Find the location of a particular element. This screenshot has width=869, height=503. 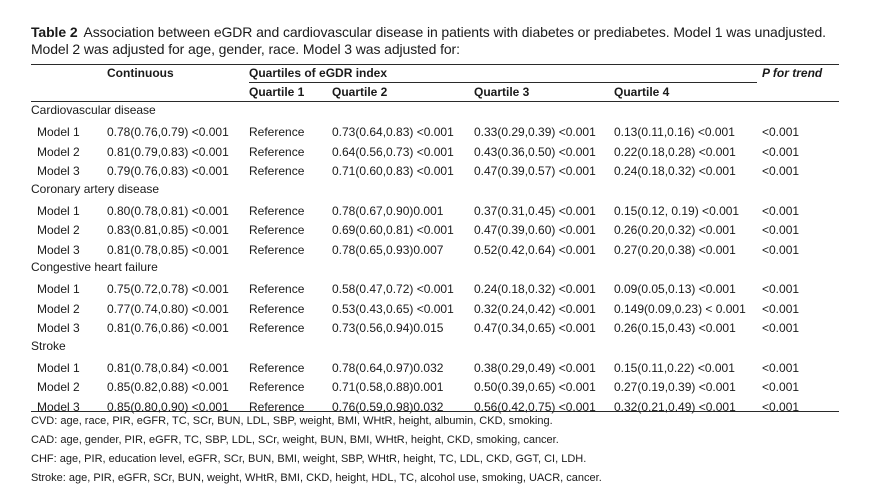

cell-quartile-2: 0.78(0.65,0.93)0.007 is located at coordinates (388, 249).